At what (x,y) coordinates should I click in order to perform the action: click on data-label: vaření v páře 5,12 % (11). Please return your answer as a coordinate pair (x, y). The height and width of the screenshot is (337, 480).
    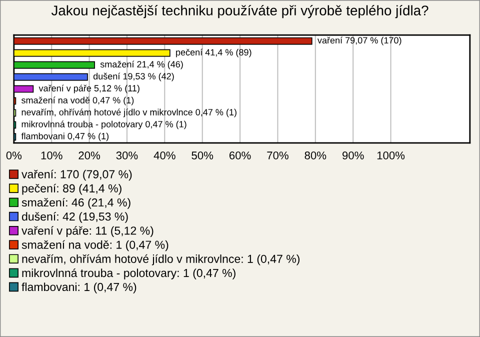
    Looking at the image, I should click on (89, 89).